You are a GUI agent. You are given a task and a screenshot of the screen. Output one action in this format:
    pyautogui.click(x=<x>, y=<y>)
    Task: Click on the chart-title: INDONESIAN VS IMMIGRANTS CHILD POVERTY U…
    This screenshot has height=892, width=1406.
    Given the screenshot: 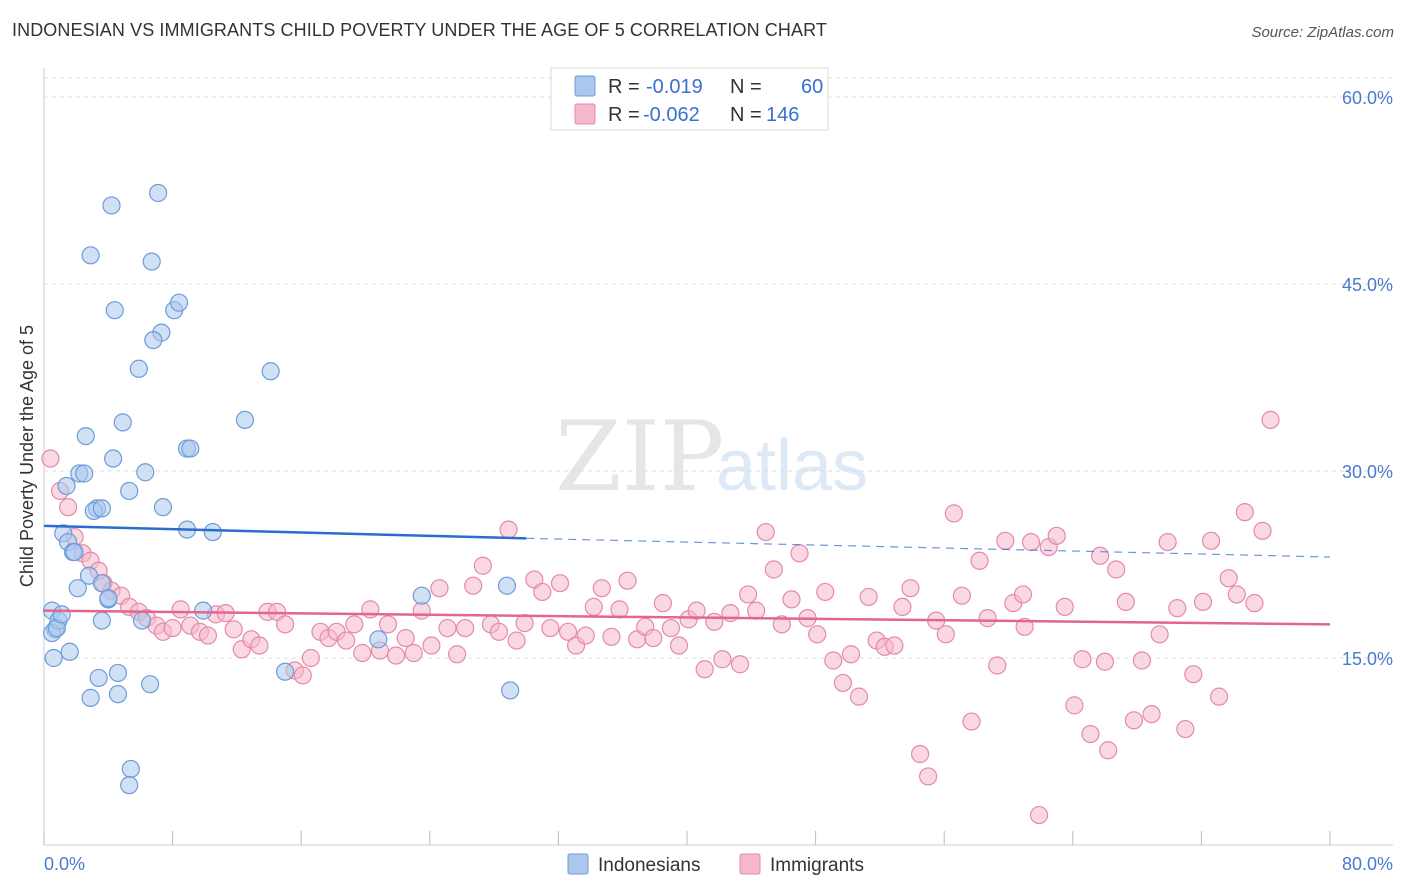 What is the action you would take?
    pyautogui.click(x=419, y=30)
    